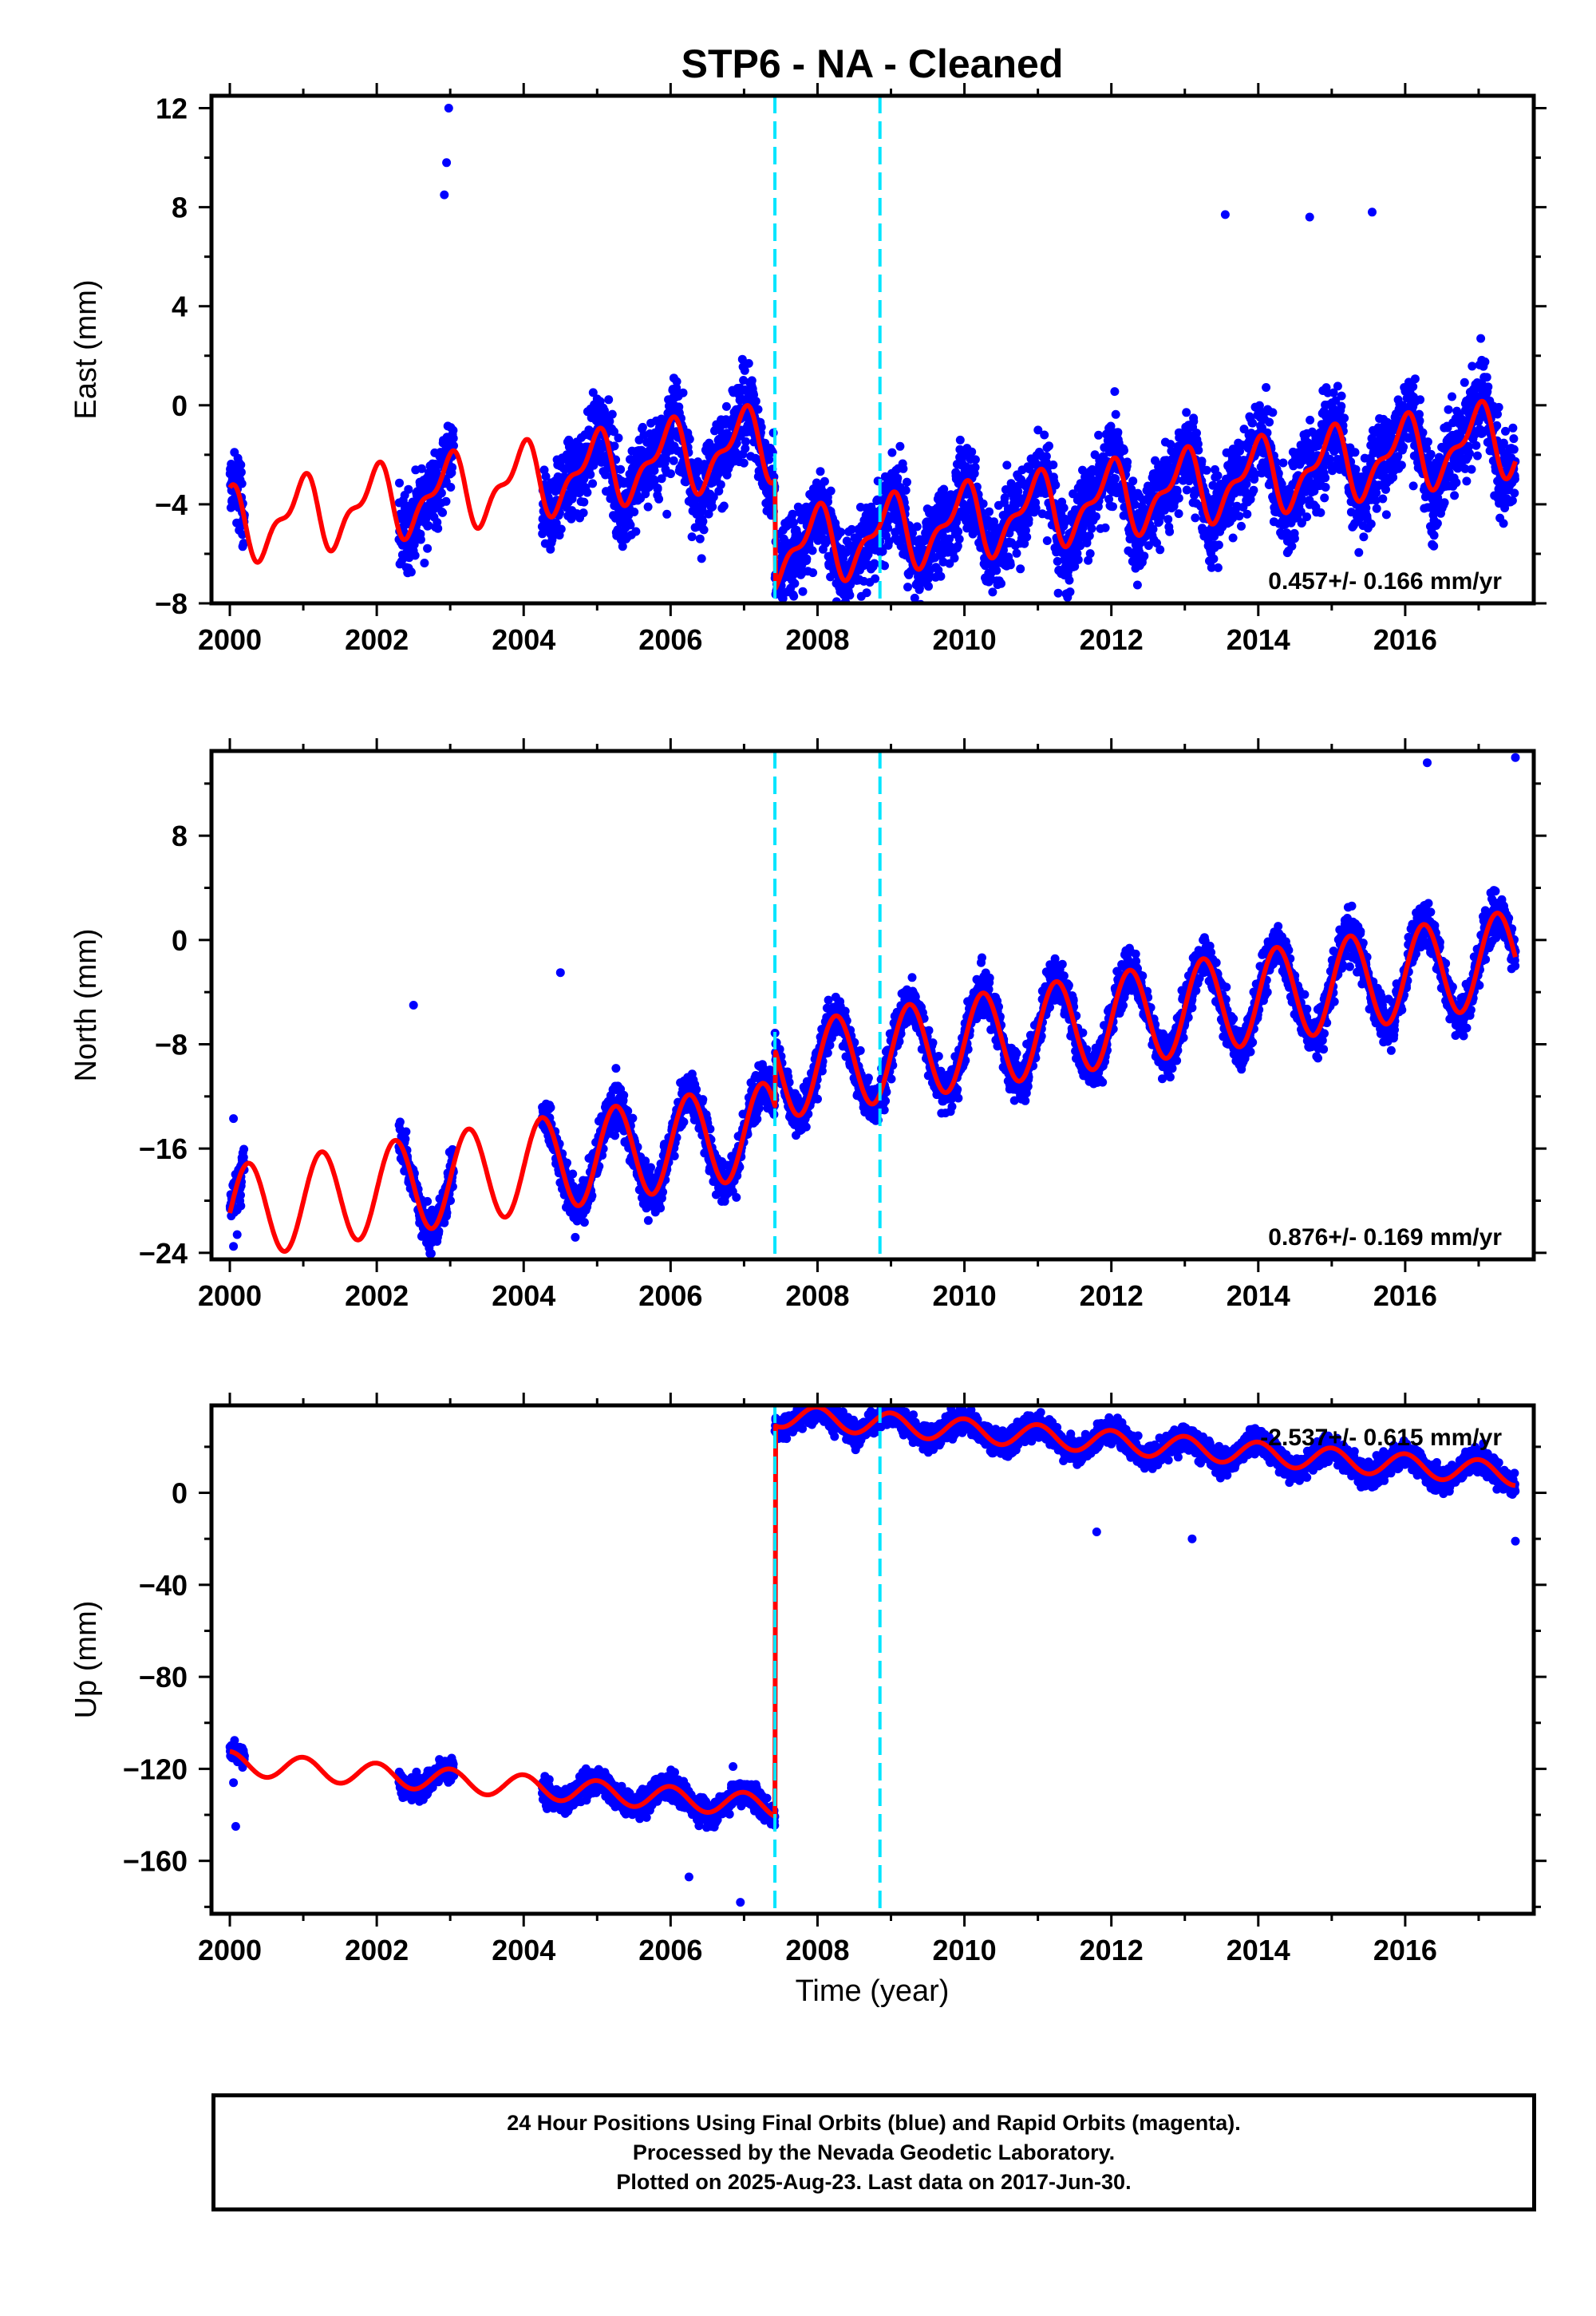 The height and width of the screenshot is (2316, 1596). What do you see at coordinates (1405, 639) in the screenshot?
I see `x-tick-label: 2016` at bounding box center [1405, 639].